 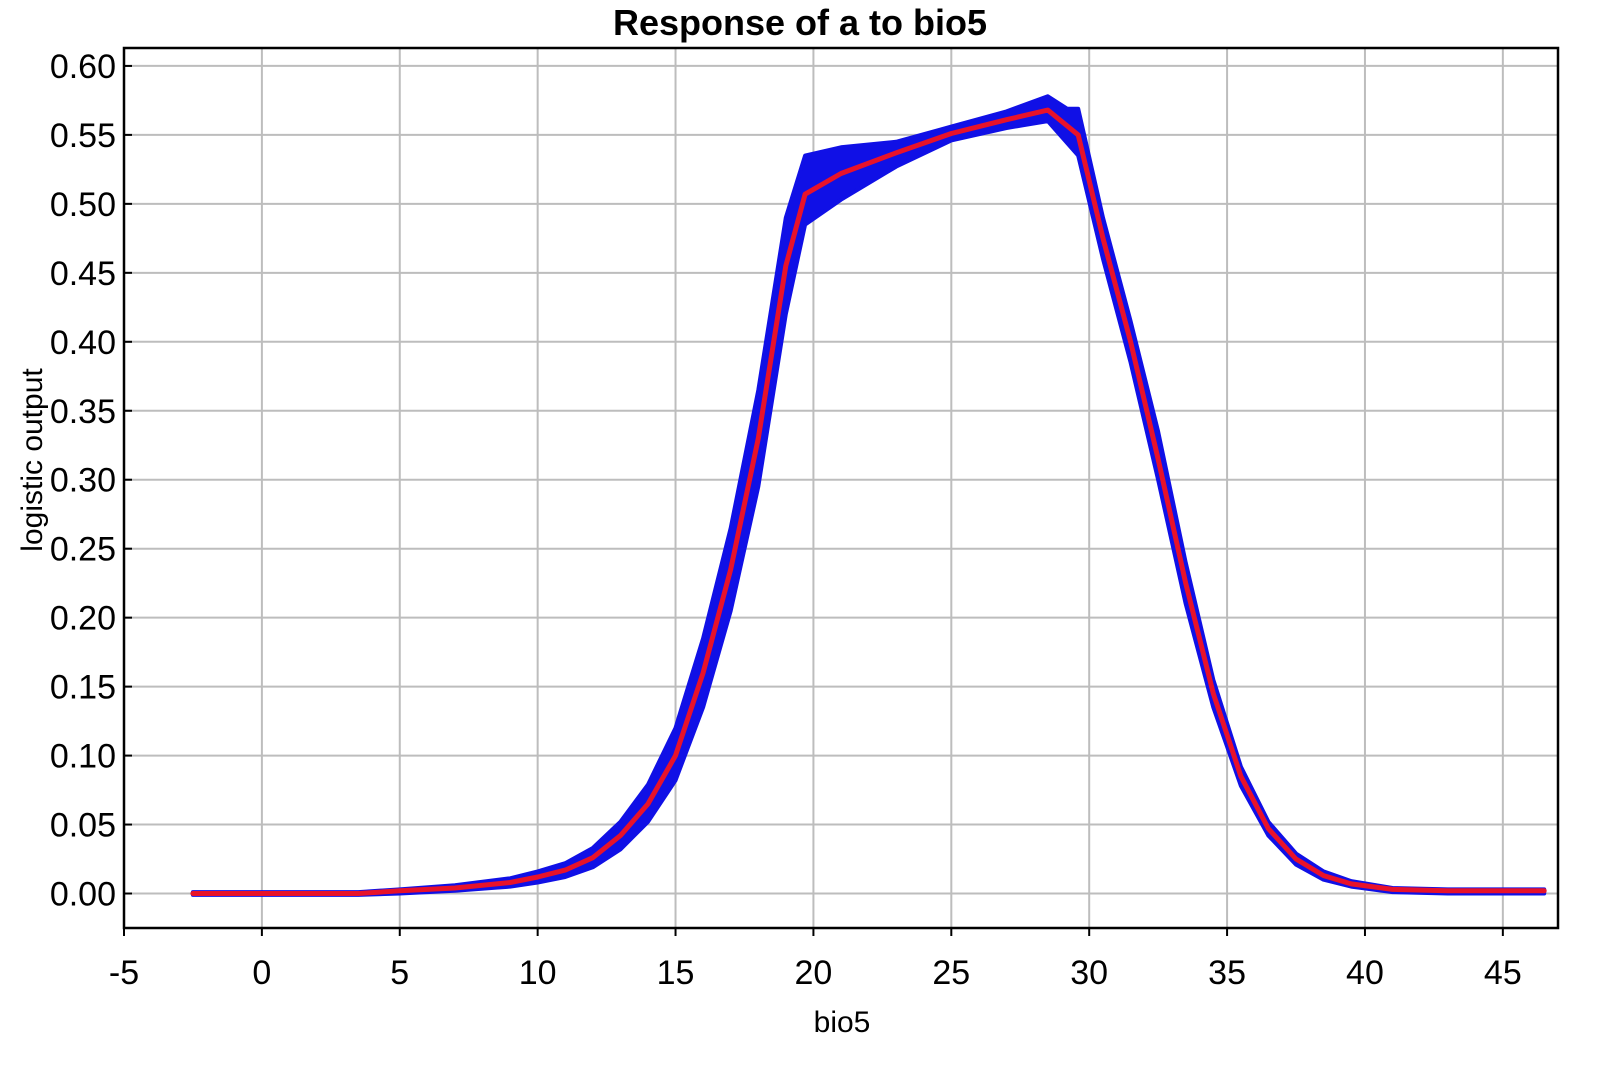 What do you see at coordinates (83, 481) in the screenshot?
I see `y-tick-label: 0.30` at bounding box center [83, 481].